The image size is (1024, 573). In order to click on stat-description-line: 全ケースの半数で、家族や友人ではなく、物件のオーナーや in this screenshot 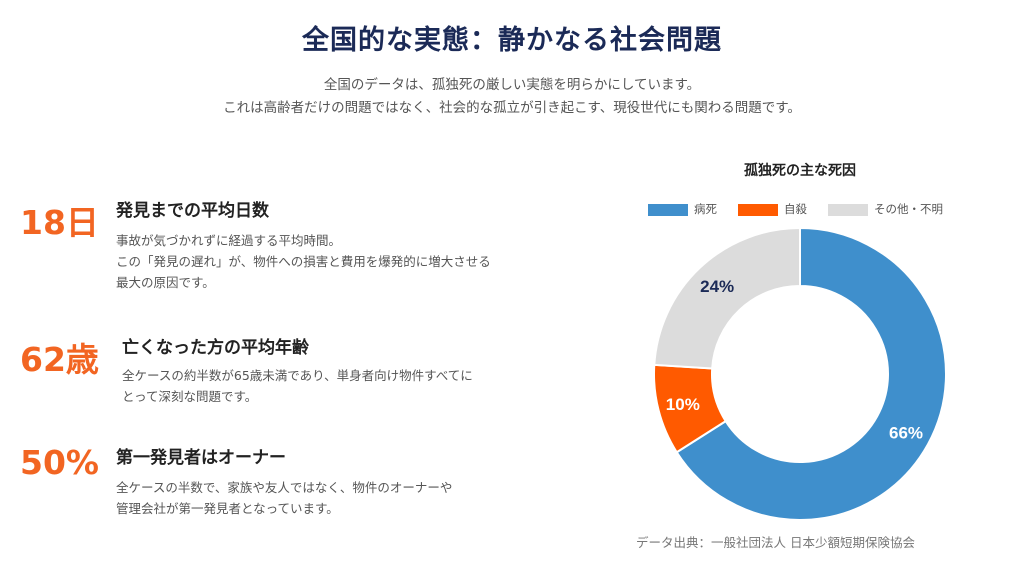, I will do `click(284, 487)`.